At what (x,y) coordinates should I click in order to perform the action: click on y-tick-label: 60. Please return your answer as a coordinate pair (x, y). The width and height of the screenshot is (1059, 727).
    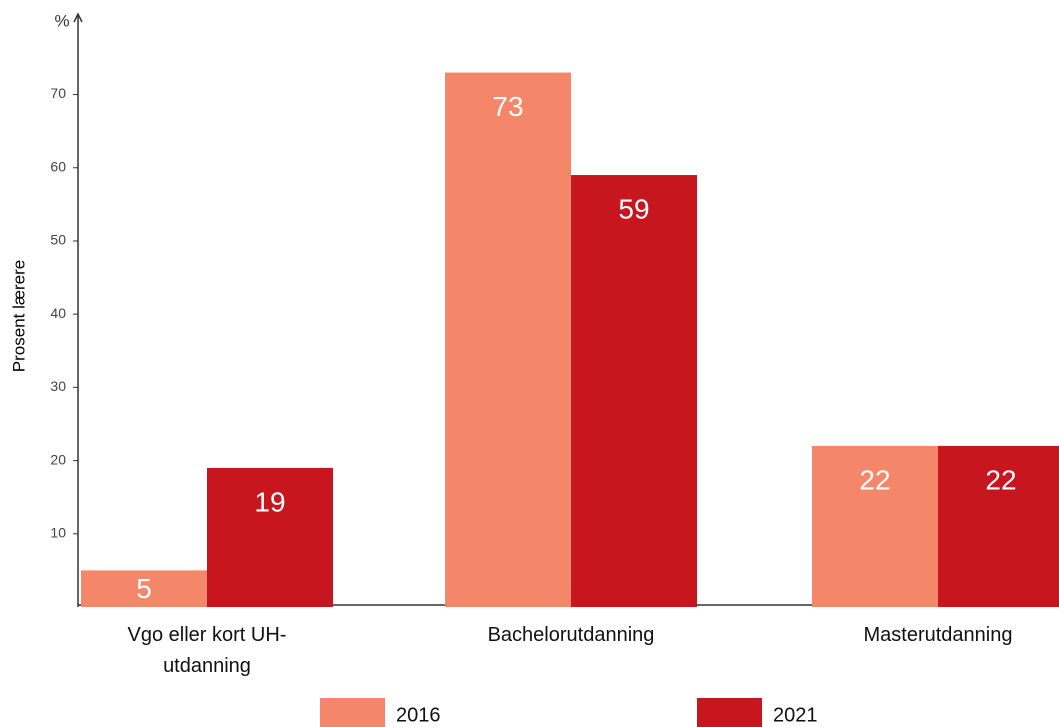
    Looking at the image, I should click on (58, 166).